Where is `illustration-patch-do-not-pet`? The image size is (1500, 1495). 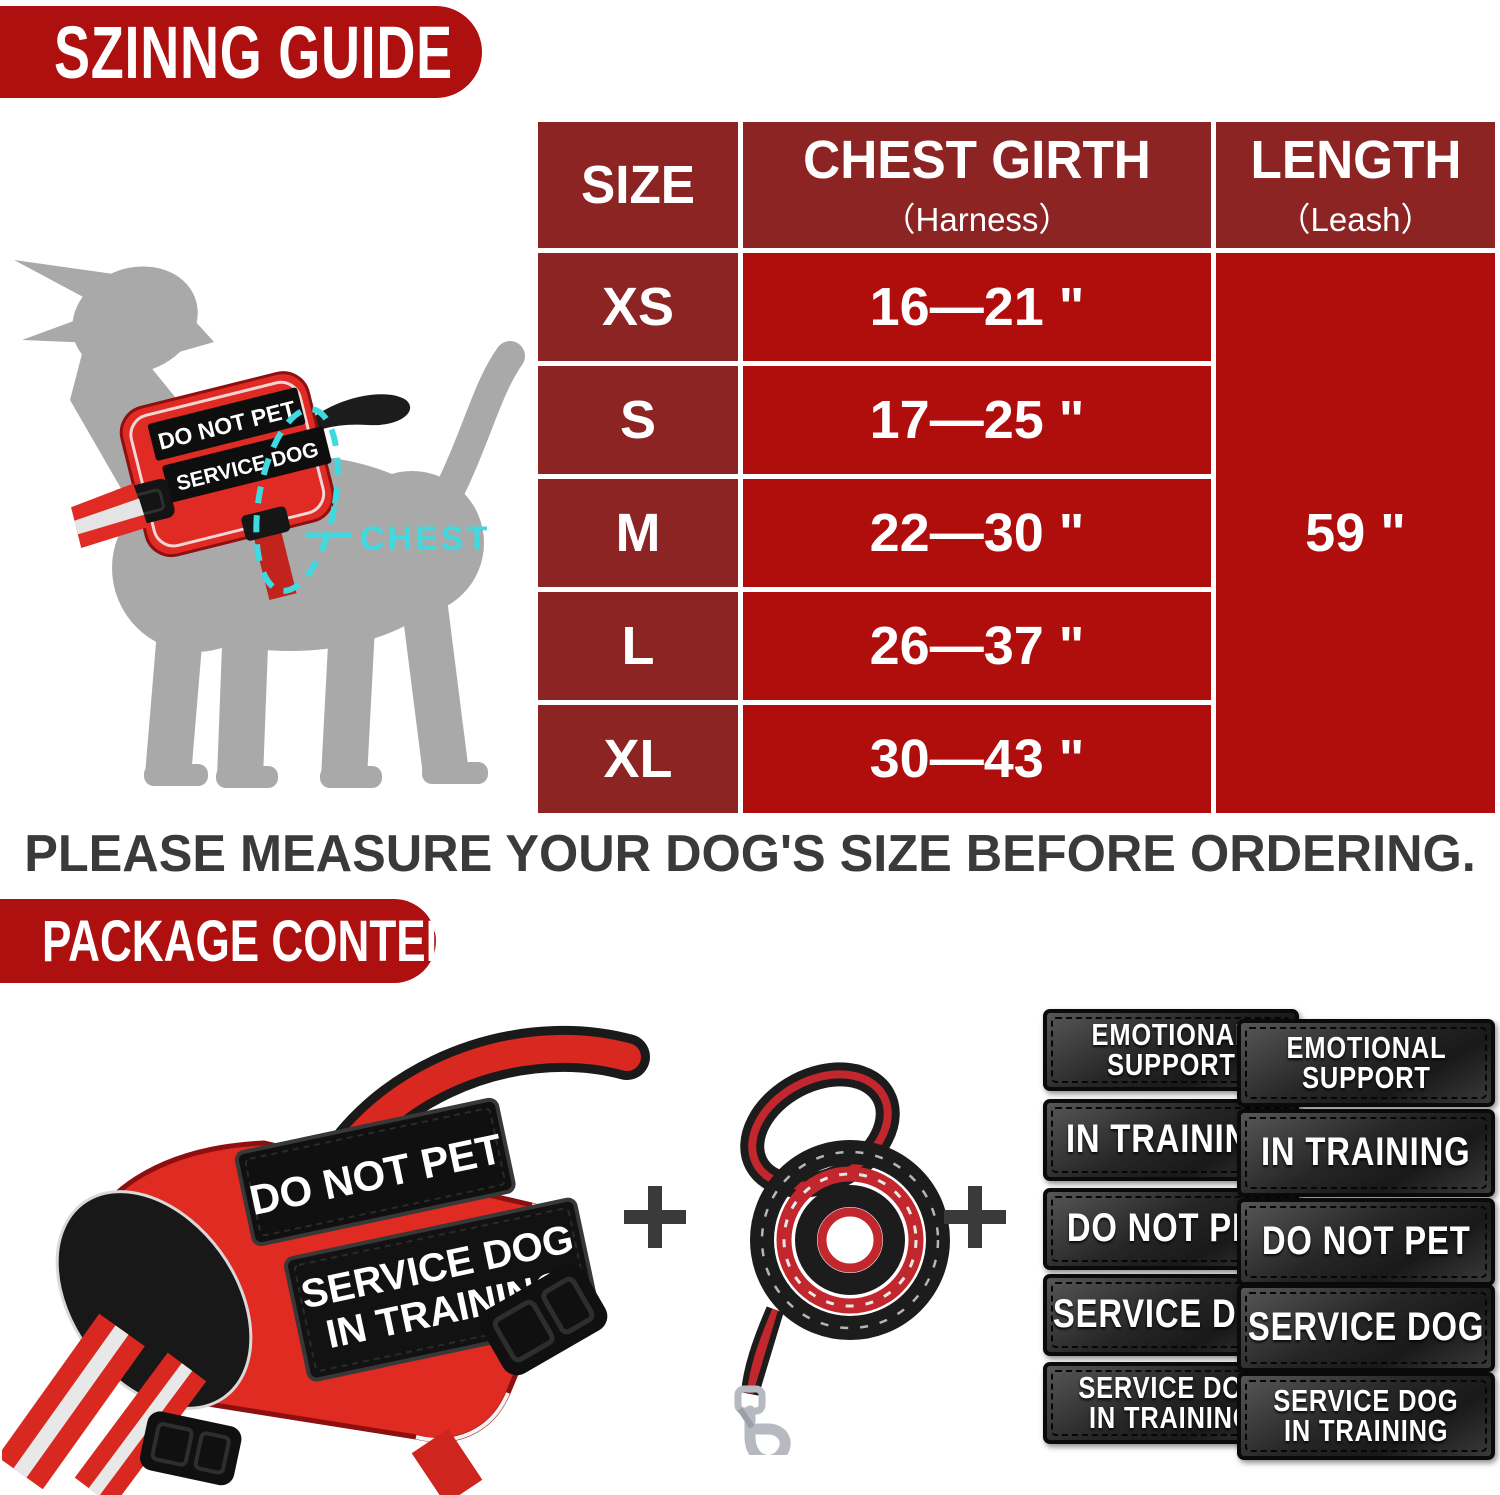 illustration-patch-do-not-pet is located at coordinates (226, 424).